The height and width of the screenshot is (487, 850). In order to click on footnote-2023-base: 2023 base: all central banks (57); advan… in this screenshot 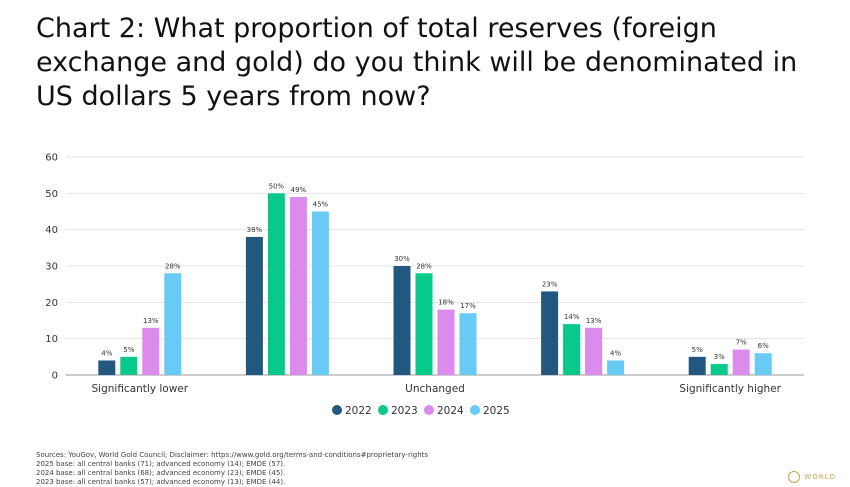, I will do `click(161, 482)`.